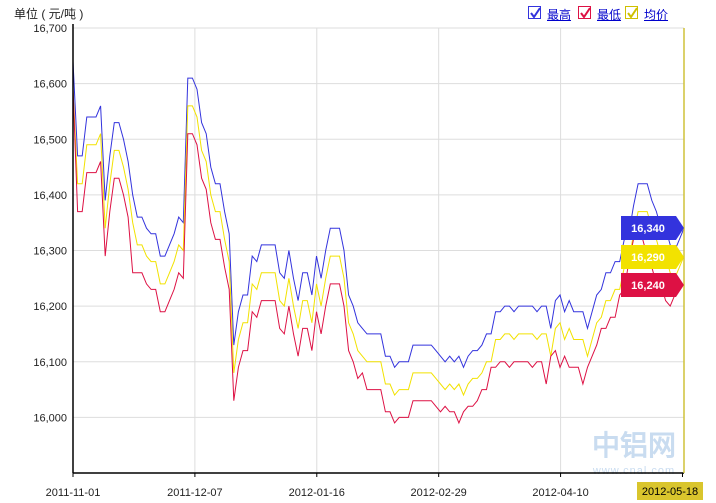  What do you see at coordinates (317, 493) in the screenshot?
I see `x-tick-label: 2012-01-16` at bounding box center [317, 493].